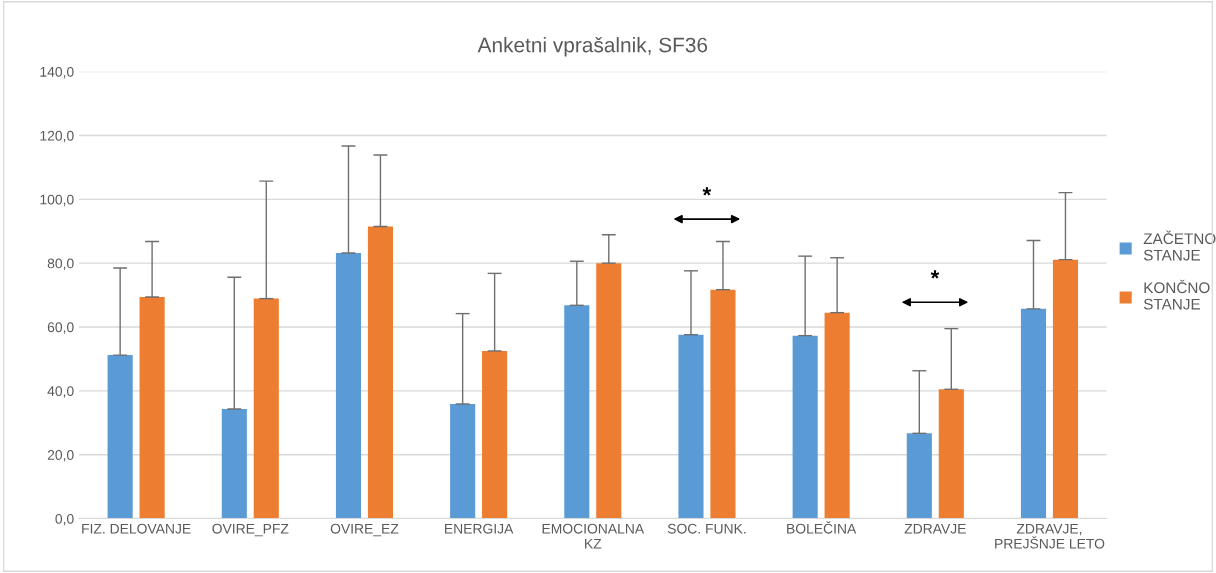 This screenshot has width=1216, height=573. I want to click on x-tick-label: OVIRE_EZ, so click(364, 530).